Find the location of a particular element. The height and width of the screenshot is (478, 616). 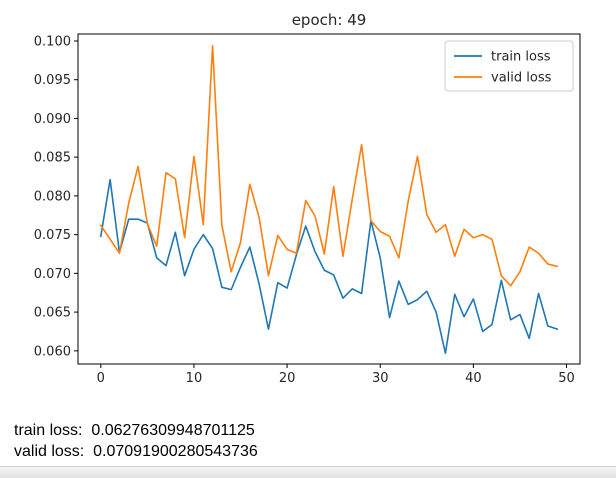

y-tick-label: 0.090 is located at coordinates (52, 119).